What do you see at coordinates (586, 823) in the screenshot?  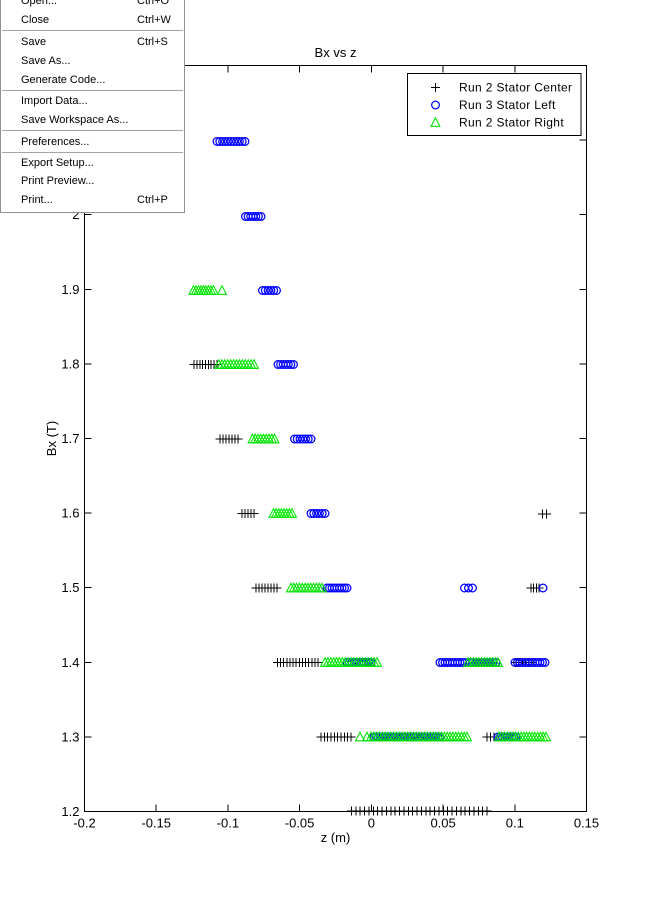 I see `svg-text: 0.15` at bounding box center [586, 823].